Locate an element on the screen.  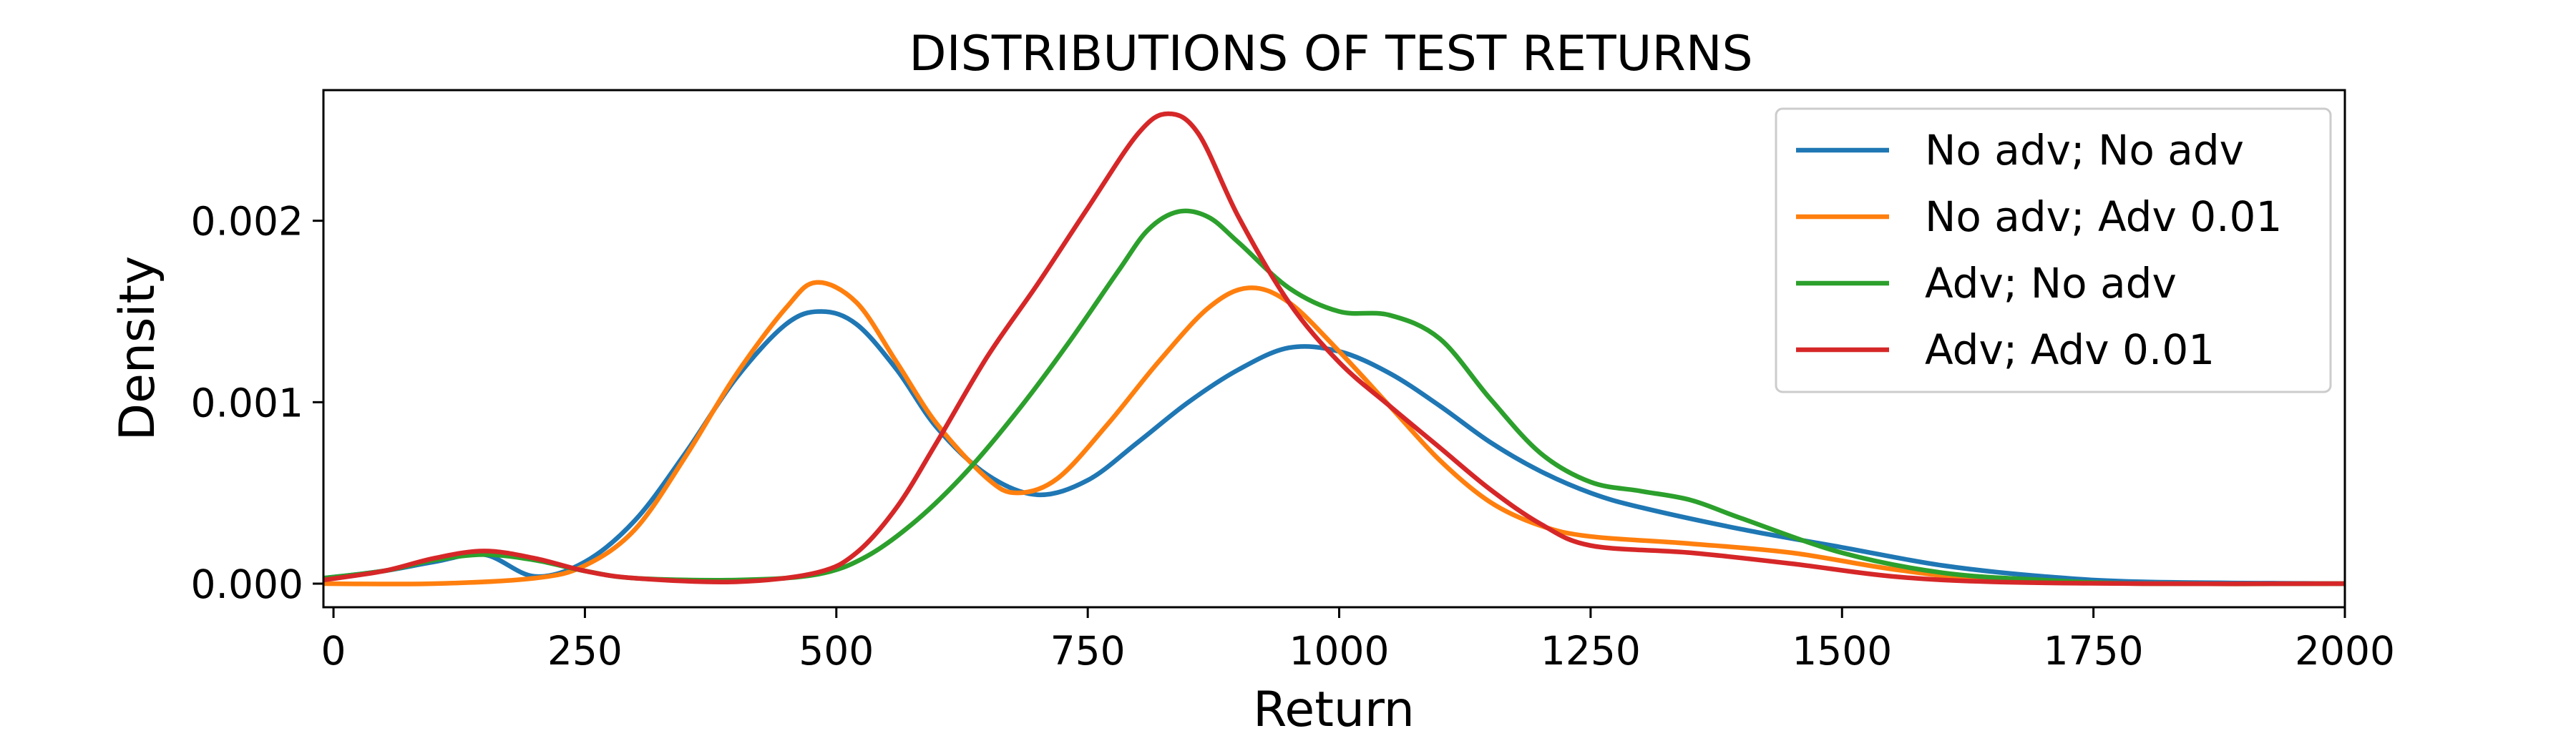
x-axis: 0 250 500 750 1000 1250 1500 1750 2000 is located at coordinates (1358, 640).